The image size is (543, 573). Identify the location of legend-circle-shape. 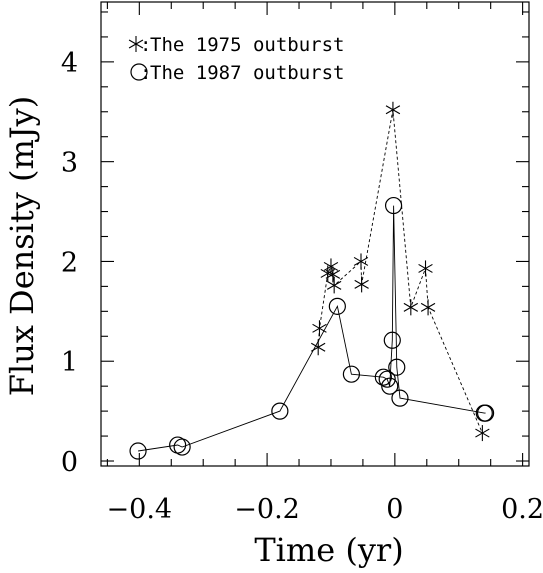
(139, 72).